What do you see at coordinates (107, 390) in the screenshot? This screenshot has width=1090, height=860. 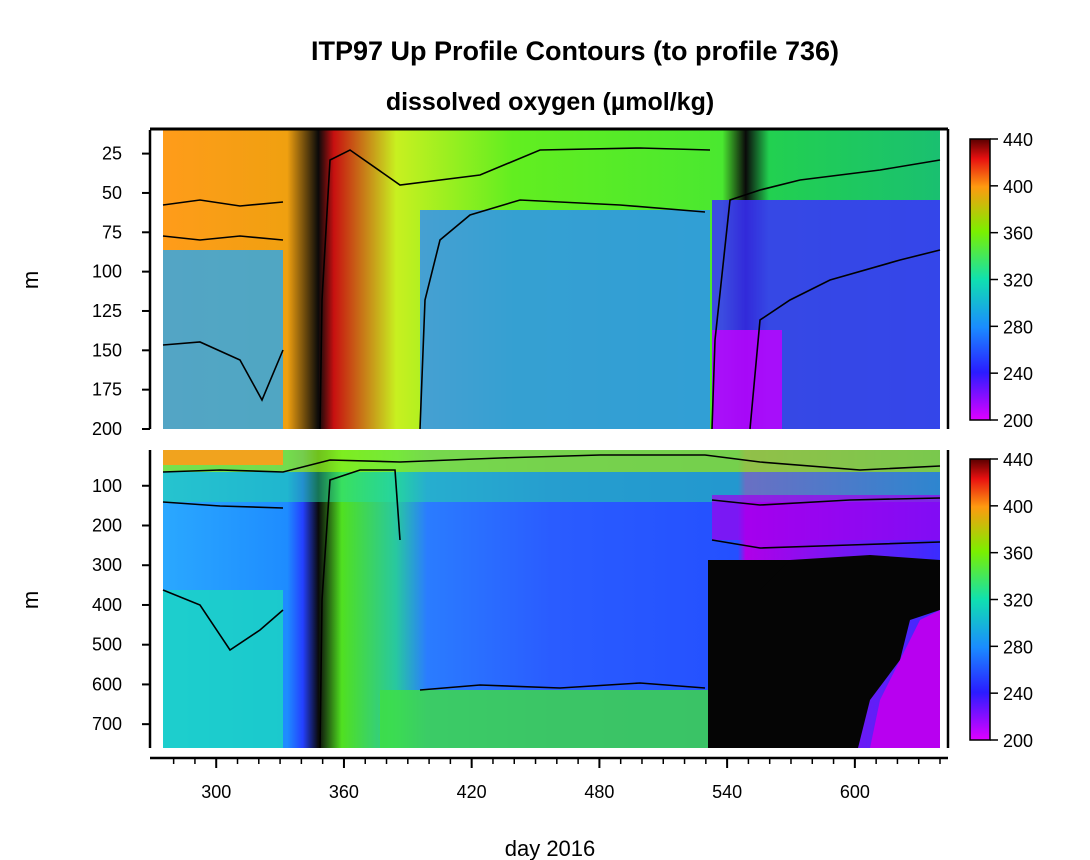 I see `y-tick-label: 175` at bounding box center [107, 390].